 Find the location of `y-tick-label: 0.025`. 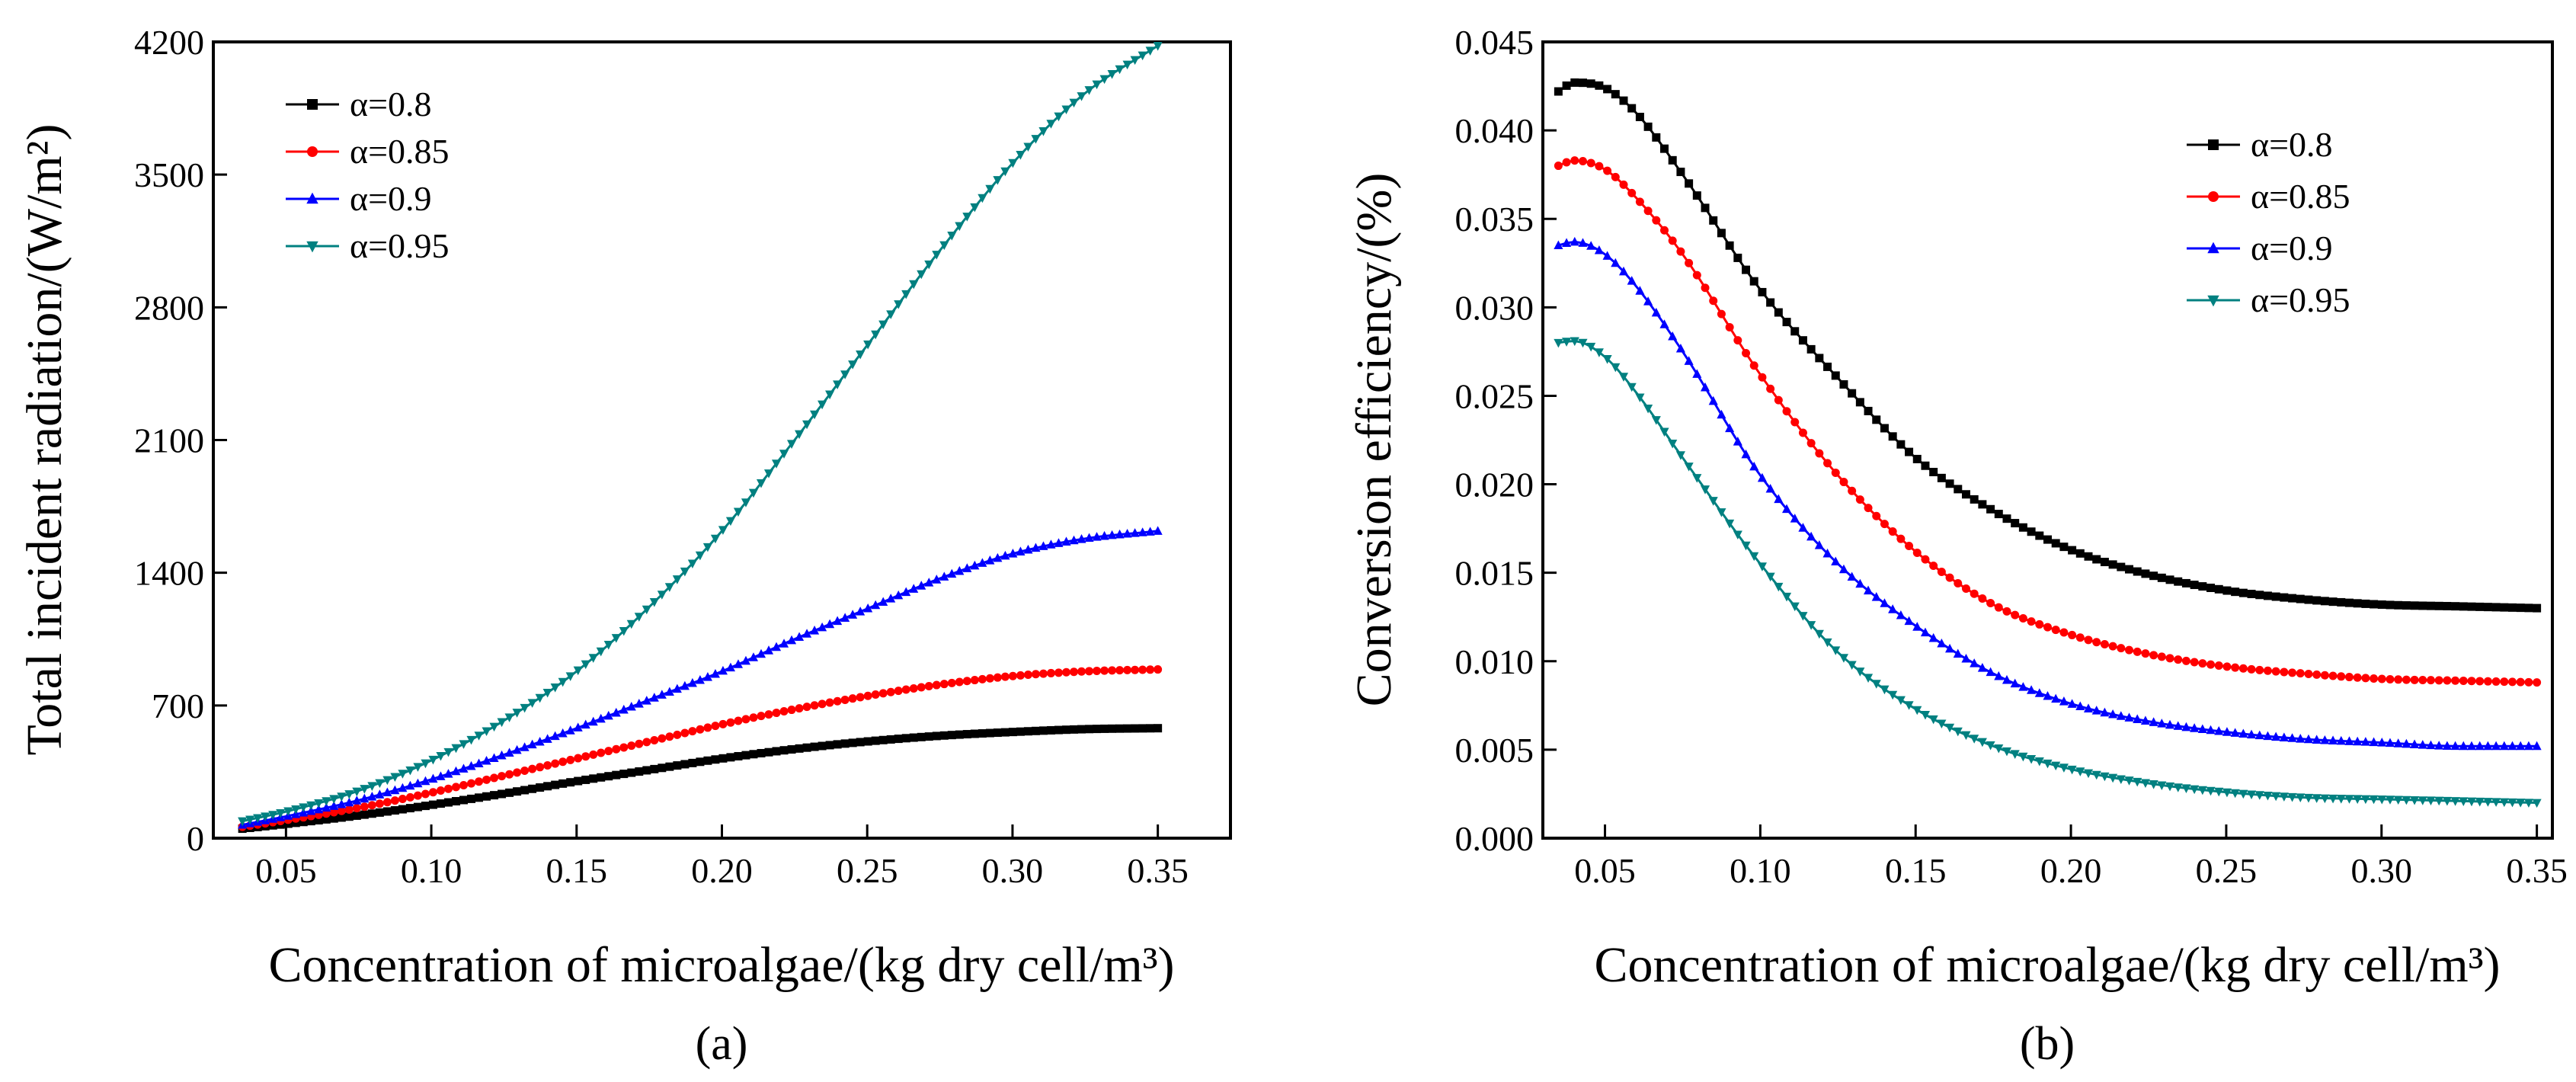

y-tick-label: 0.025 is located at coordinates (1494, 395).